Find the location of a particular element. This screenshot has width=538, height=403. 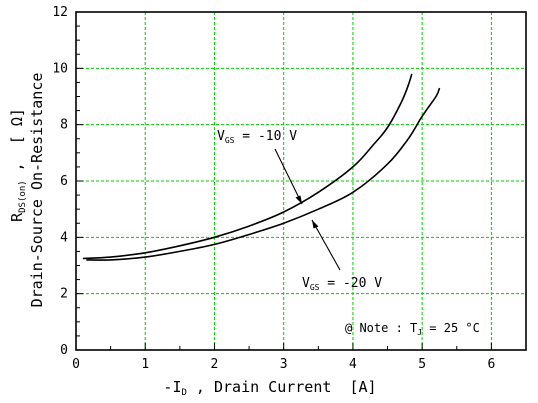

y-tick-label: 4 is located at coordinates (64, 237).